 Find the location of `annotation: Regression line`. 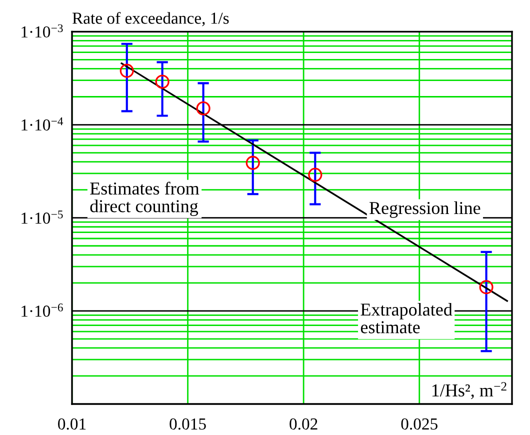

annotation: Regression line is located at coordinates (425, 209).